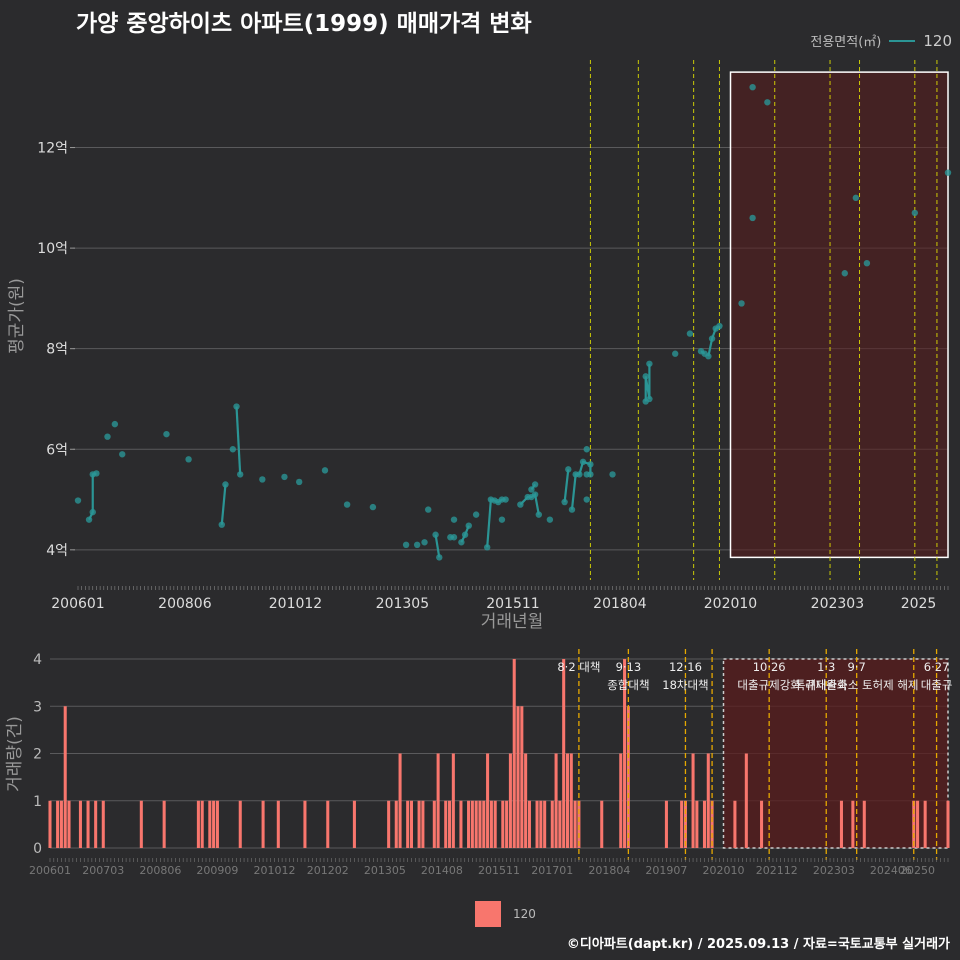 The height and width of the screenshot is (960, 960). Describe the element at coordinates (578, 667) in the screenshot. I see `policy-label: 8·2 대책` at that location.